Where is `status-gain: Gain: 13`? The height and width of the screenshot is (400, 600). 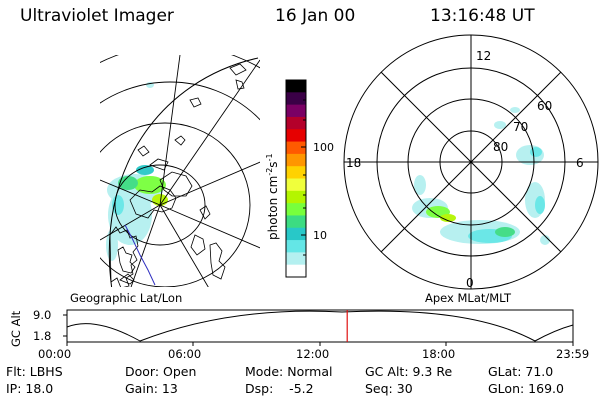 status-gain: Gain: 13 is located at coordinates (151, 388).